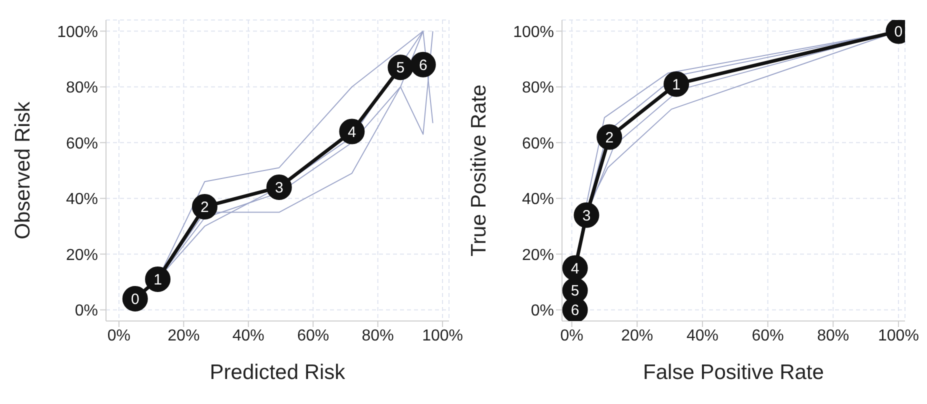  I want to click on x-axis-title: False Positive Rate, so click(733, 372).